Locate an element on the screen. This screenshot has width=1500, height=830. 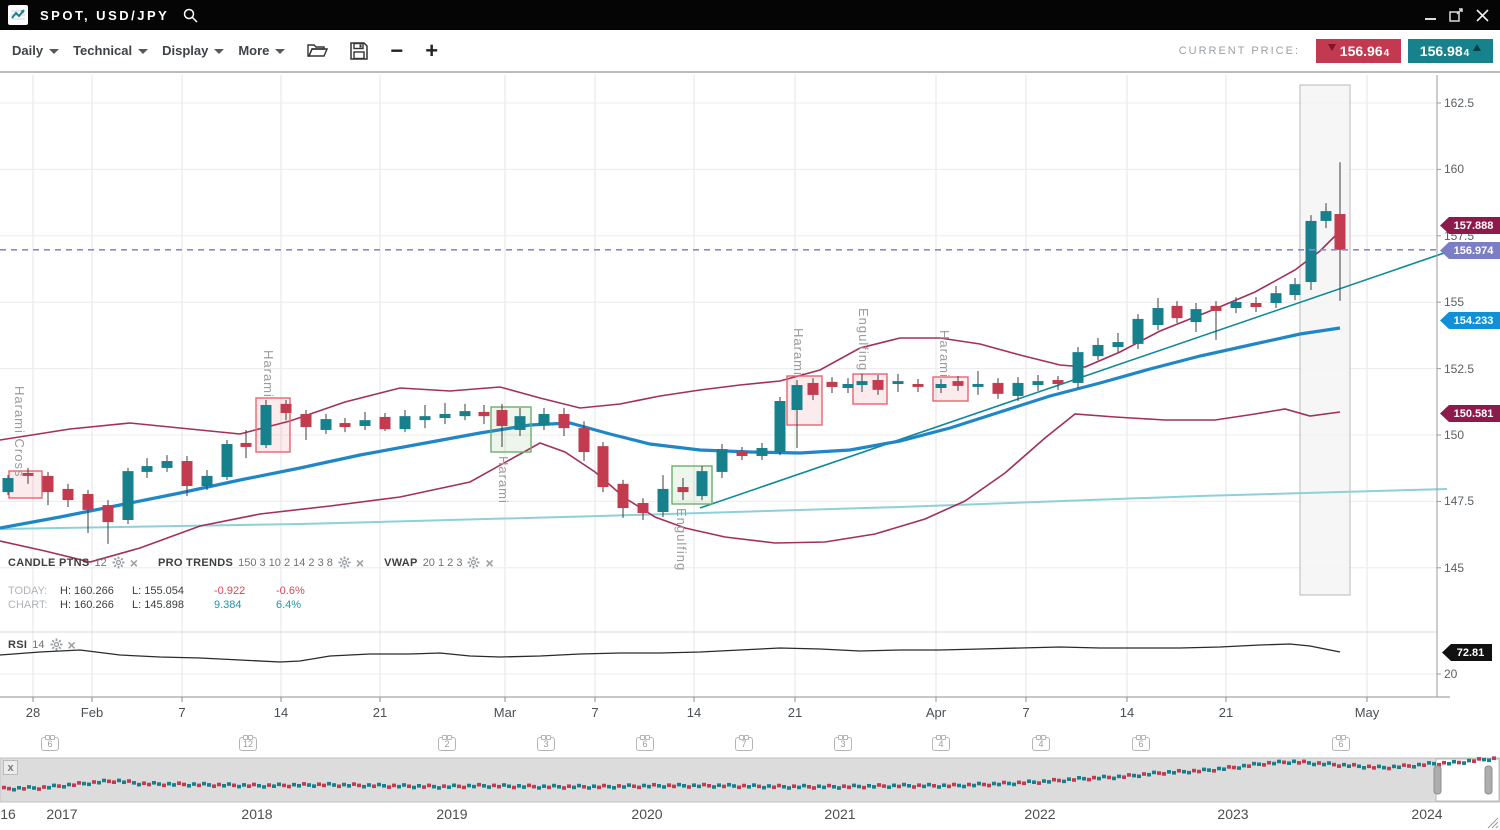
highlight-region is located at coordinates (1325, 340).